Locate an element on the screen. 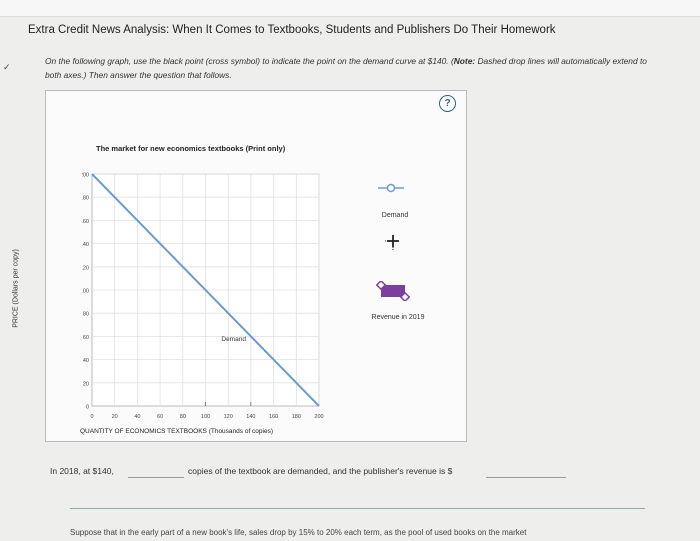 The width and height of the screenshot is (700, 541). x-tick-label: 40 is located at coordinates (137, 417).